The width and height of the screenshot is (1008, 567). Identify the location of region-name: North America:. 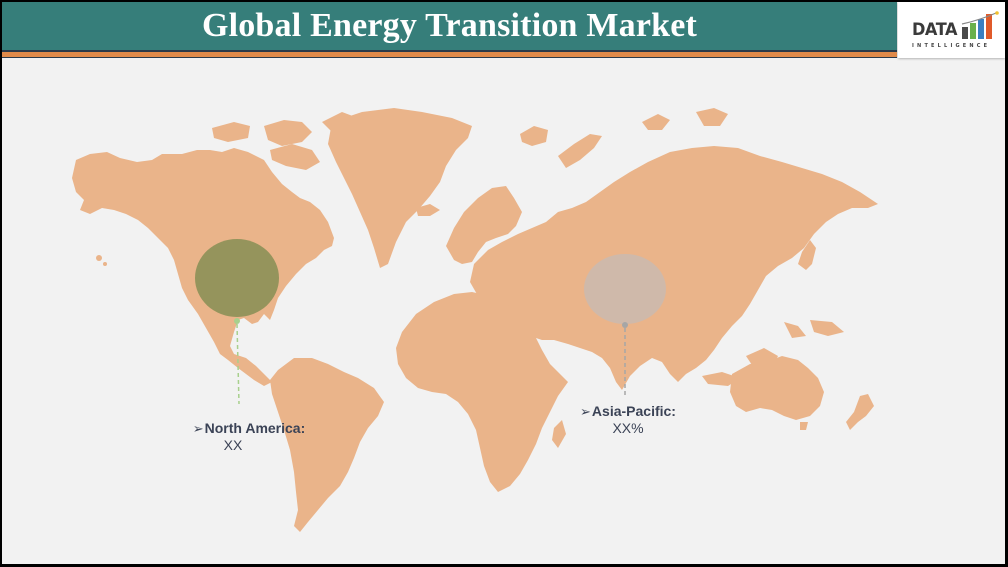
(255, 428).